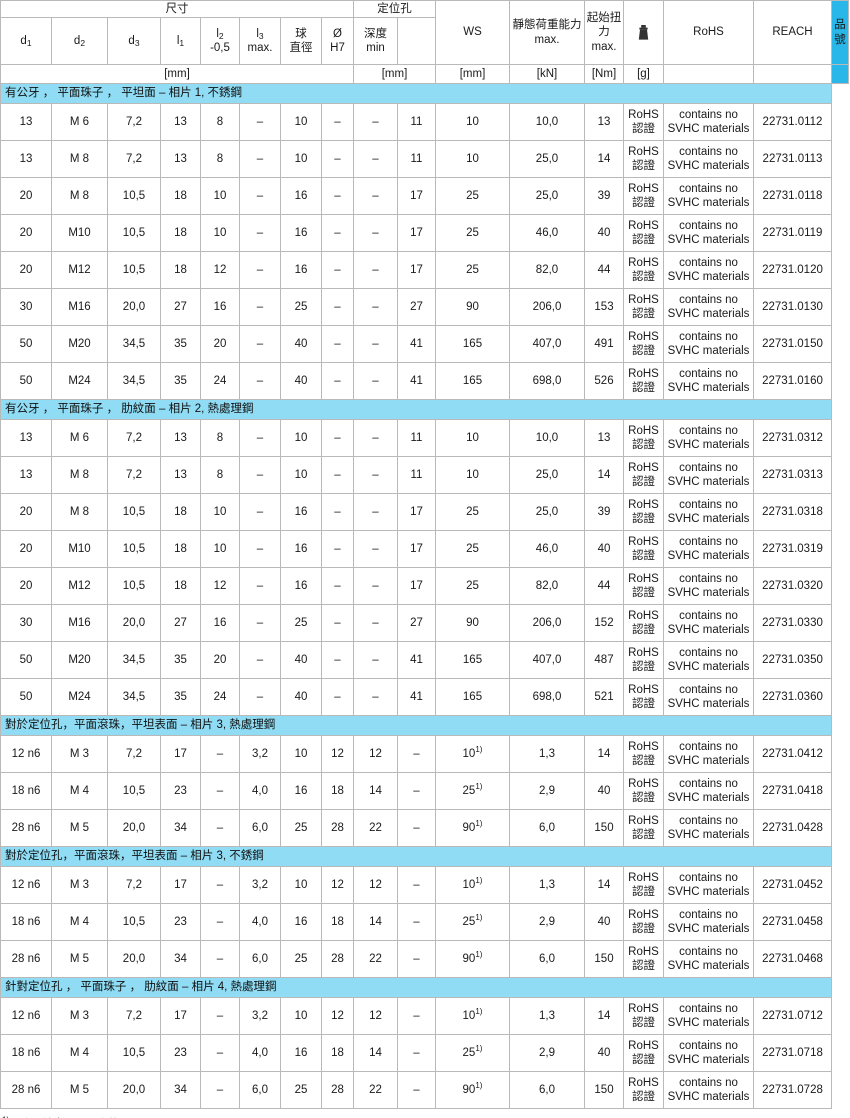 The image size is (850, 1118). What do you see at coordinates (220, 307) in the screenshot?
I see `cell-l2: 16` at bounding box center [220, 307].